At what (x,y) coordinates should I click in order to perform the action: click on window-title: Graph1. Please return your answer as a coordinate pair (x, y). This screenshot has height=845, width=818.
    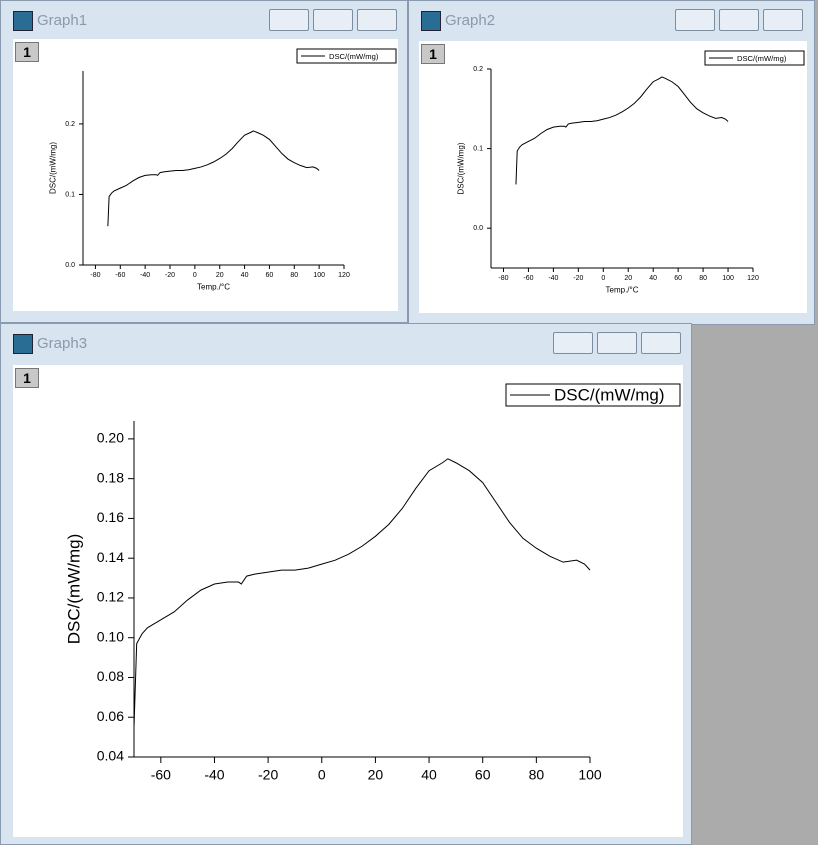
    Looking at the image, I should click on (62, 20).